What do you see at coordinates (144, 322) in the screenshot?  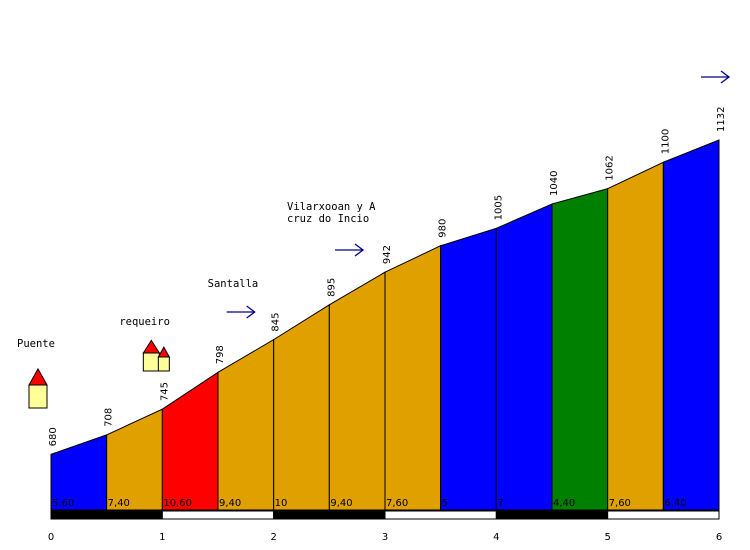 I see `place-label: requeiro` at bounding box center [144, 322].